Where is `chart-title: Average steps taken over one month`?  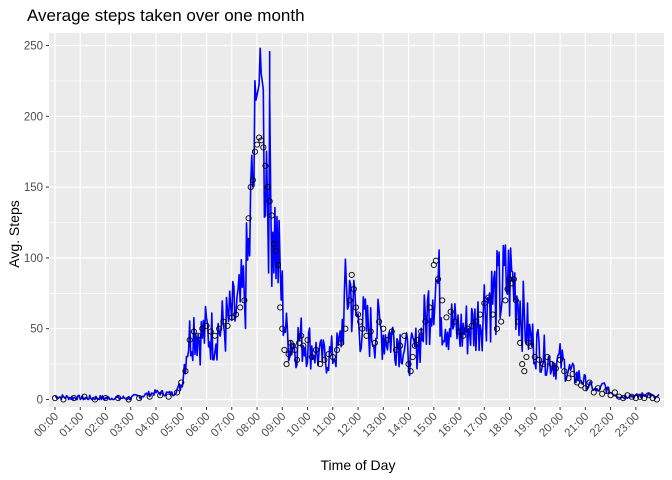 chart-title: Average steps taken over one month is located at coordinates (166, 15).